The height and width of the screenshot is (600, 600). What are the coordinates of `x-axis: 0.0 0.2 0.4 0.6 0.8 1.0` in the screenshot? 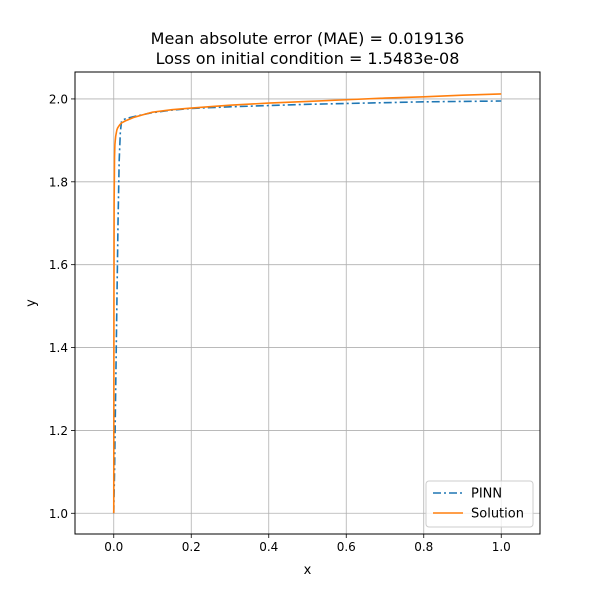 It's located at (307, 544).